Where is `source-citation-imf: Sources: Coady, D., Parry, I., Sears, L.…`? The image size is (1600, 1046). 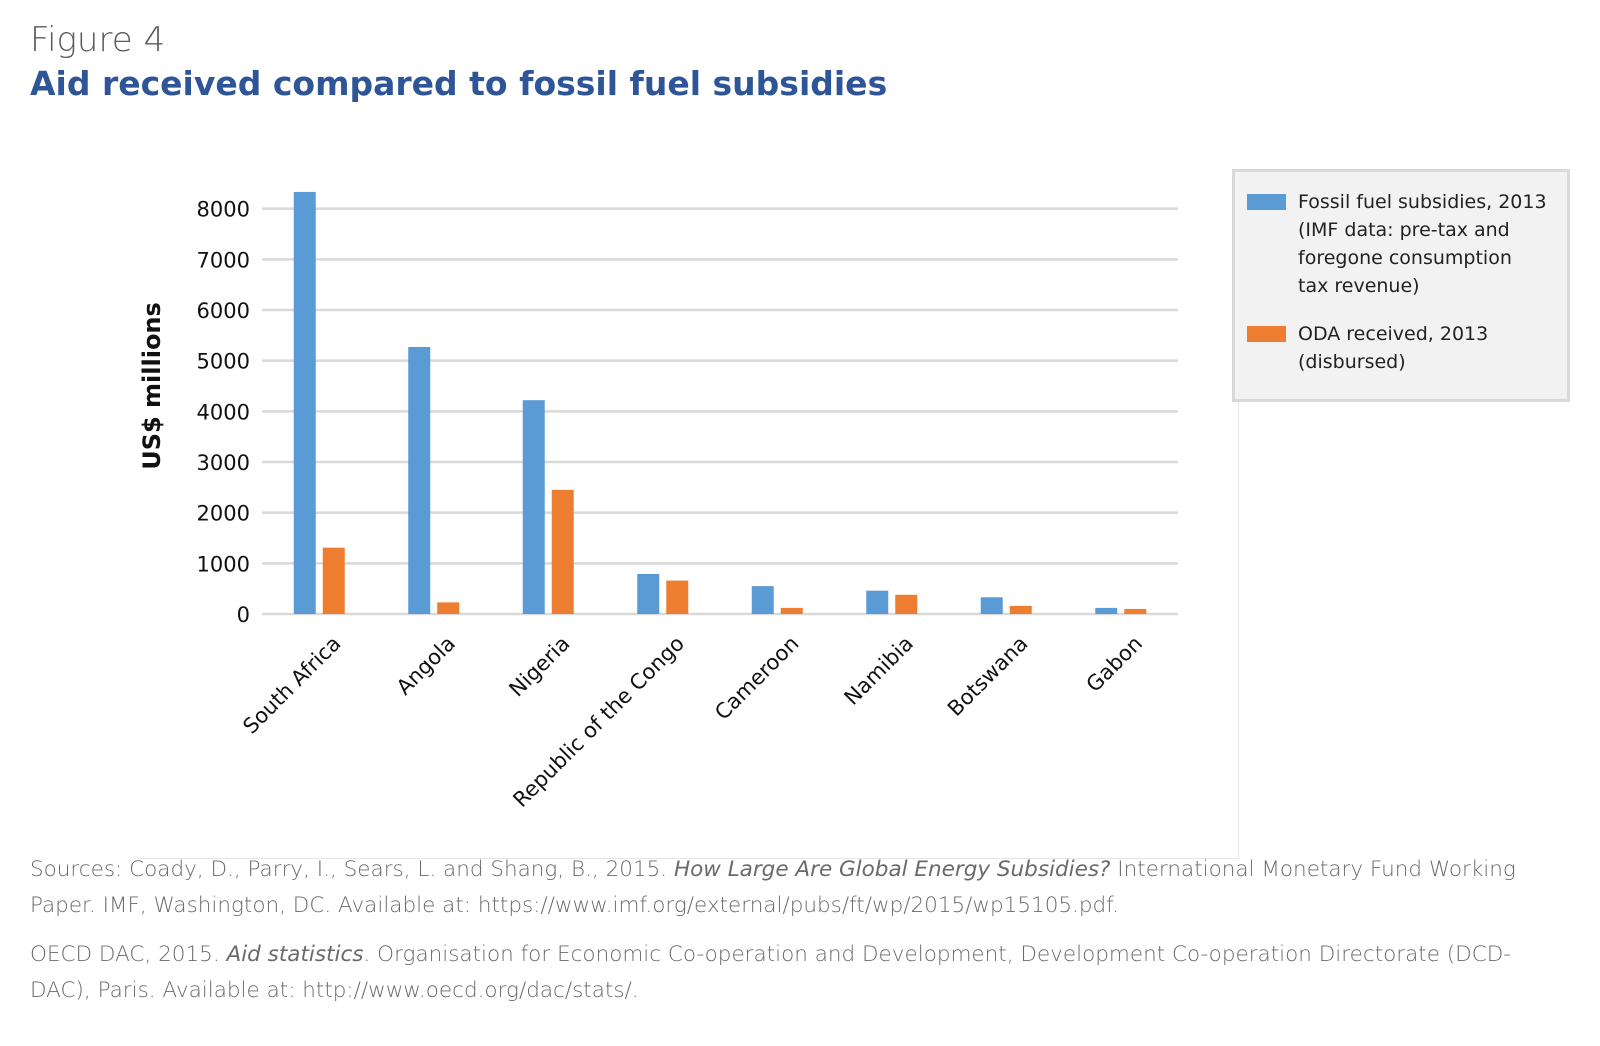
source-citation-imf: Sources: Coady, D., Parry, I., Sears, L.… is located at coordinates (800, 888).